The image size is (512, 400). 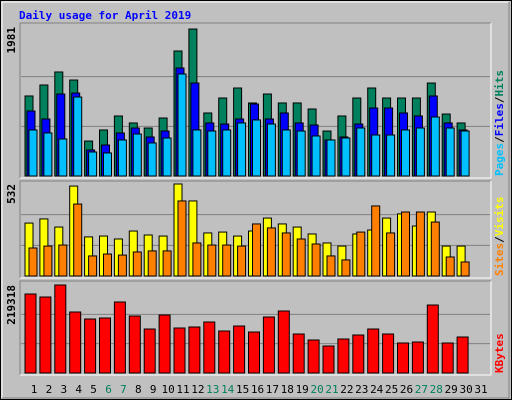 What do you see at coordinates (123, 389) in the screenshot?
I see `x-tick-label: 7` at bounding box center [123, 389].